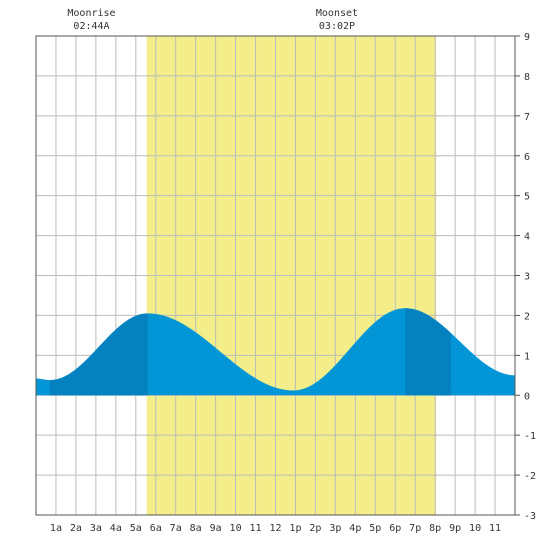 This screenshot has width=550, height=550. I want to click on moon-event-label: Moonrise, so click(91, 13).